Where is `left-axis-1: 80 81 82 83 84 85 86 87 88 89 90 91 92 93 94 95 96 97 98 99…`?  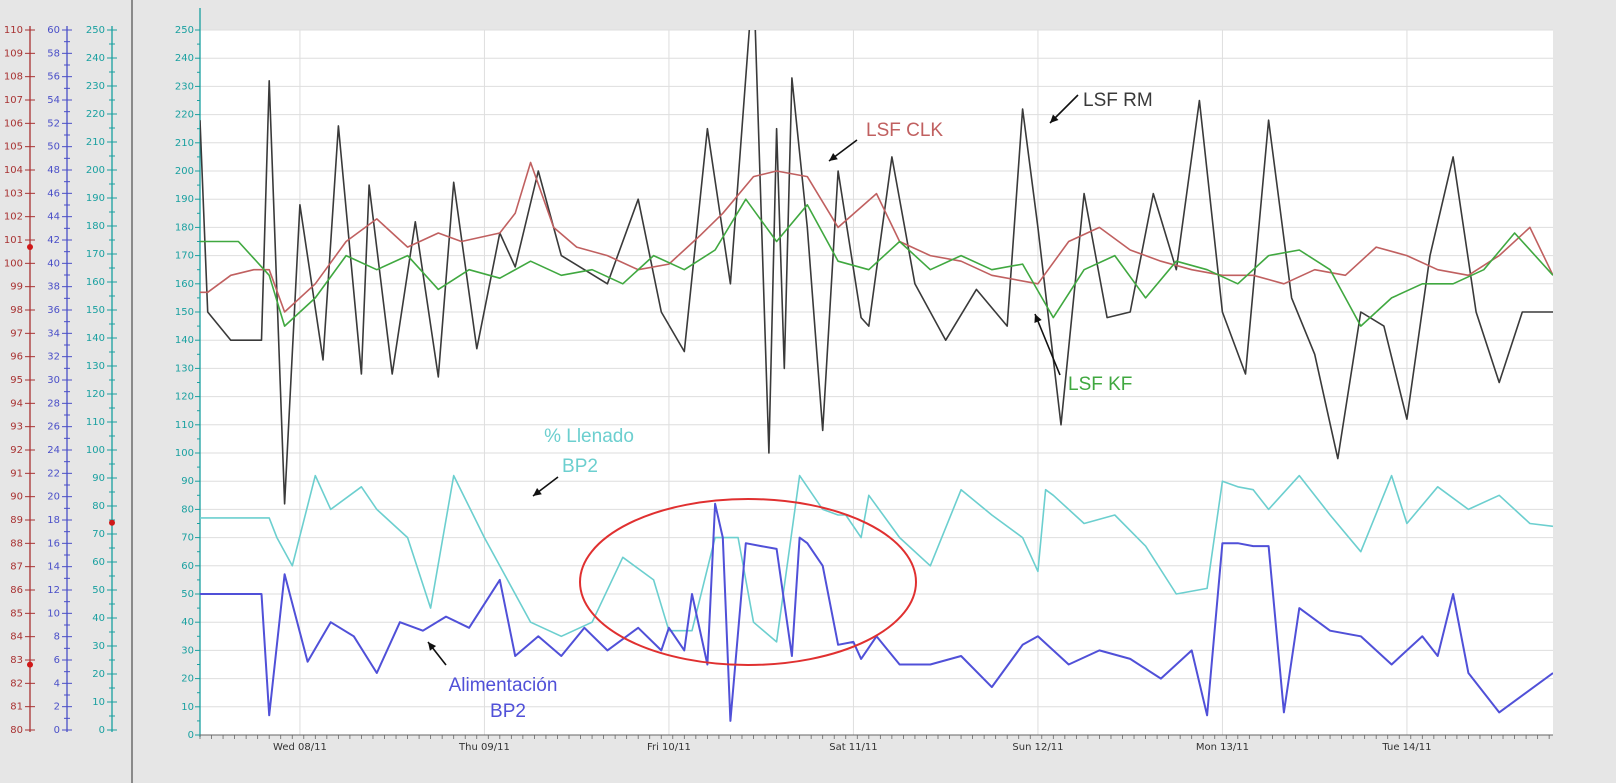 left-axis-1: 80 81 82 83 84 85 86 87 88 89 90 91 92 93 94 95 96 97 98 99… is located at coordinates (19, 380).